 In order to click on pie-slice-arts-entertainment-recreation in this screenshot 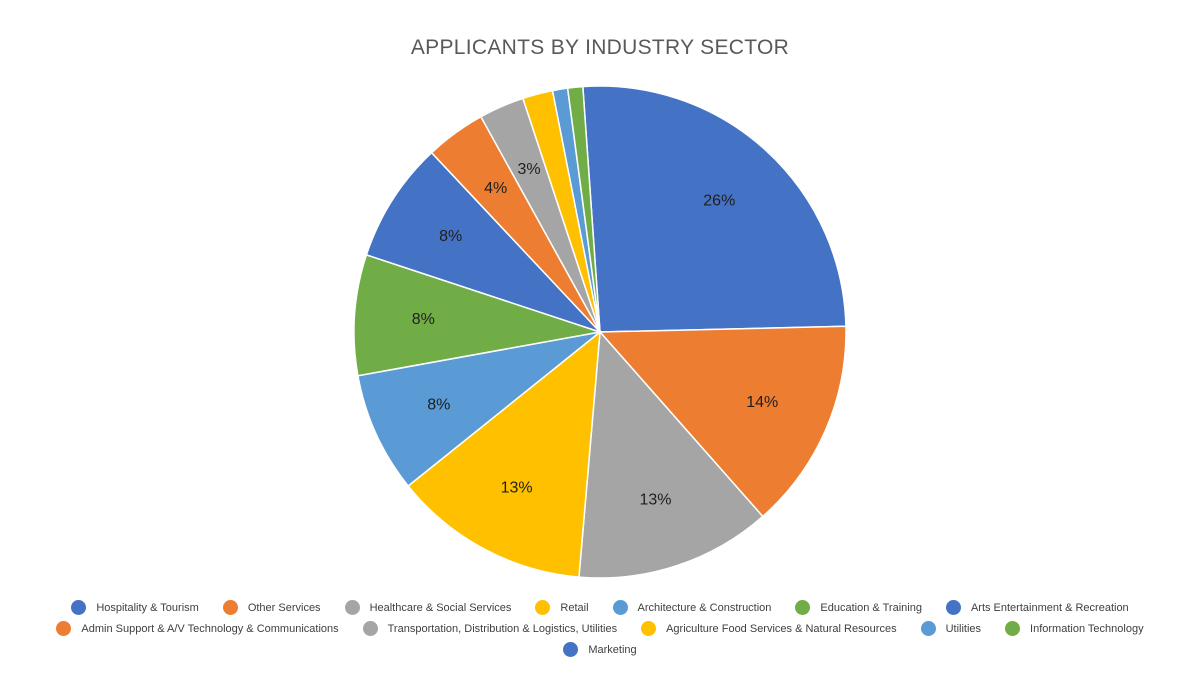, I will do `click(483, 242)`.